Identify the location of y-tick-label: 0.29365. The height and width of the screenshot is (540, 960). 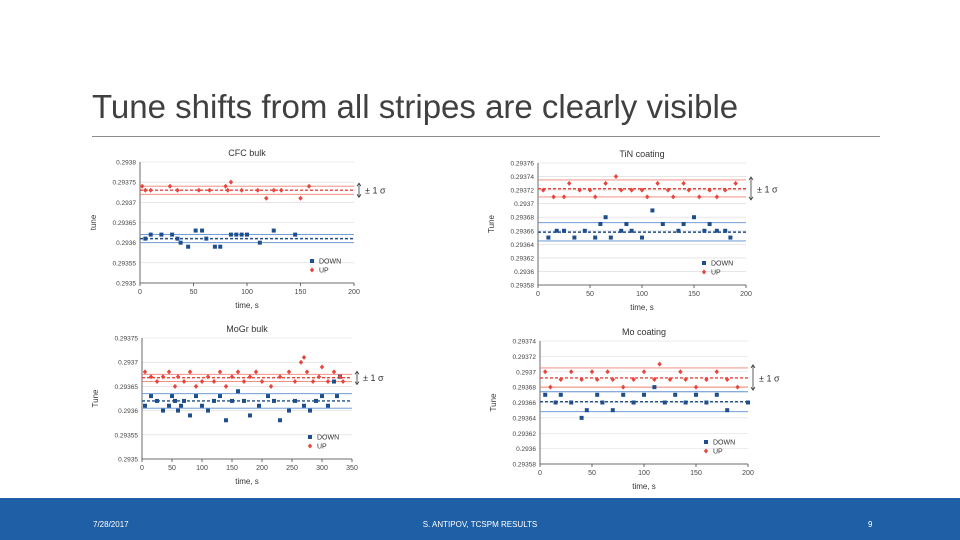
(125, 223).